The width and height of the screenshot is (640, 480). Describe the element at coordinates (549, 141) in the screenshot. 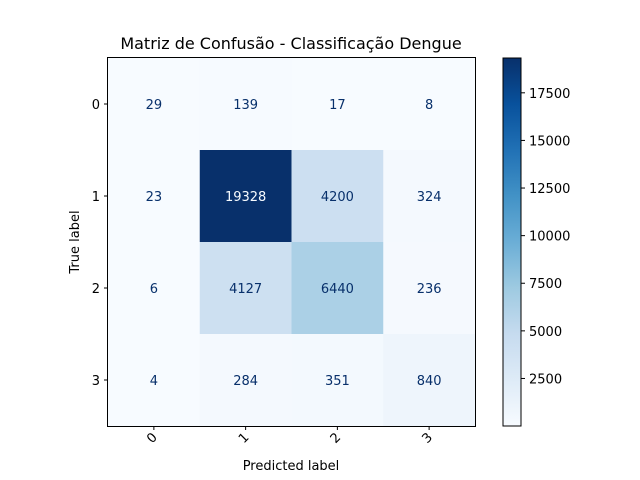

I see `colorbar-tick-label: 15000` at that location.